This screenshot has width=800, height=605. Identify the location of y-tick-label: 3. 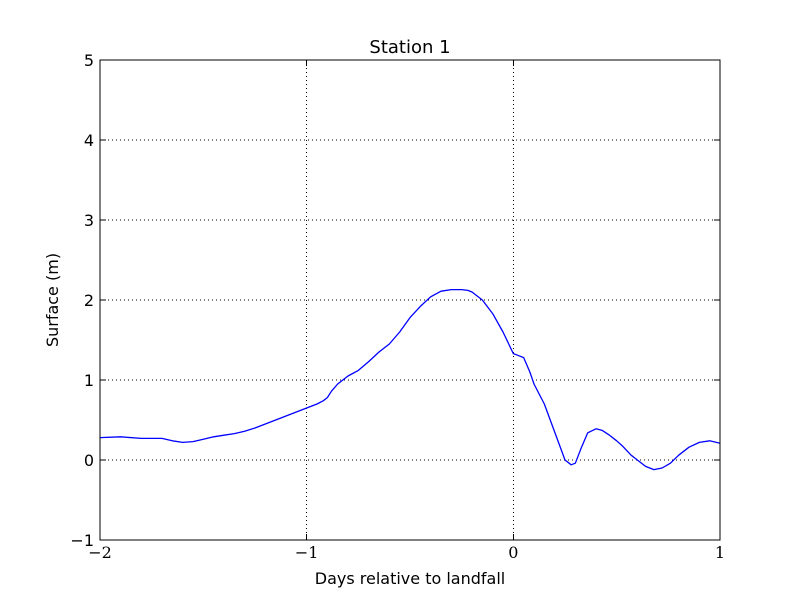
(89, 220).